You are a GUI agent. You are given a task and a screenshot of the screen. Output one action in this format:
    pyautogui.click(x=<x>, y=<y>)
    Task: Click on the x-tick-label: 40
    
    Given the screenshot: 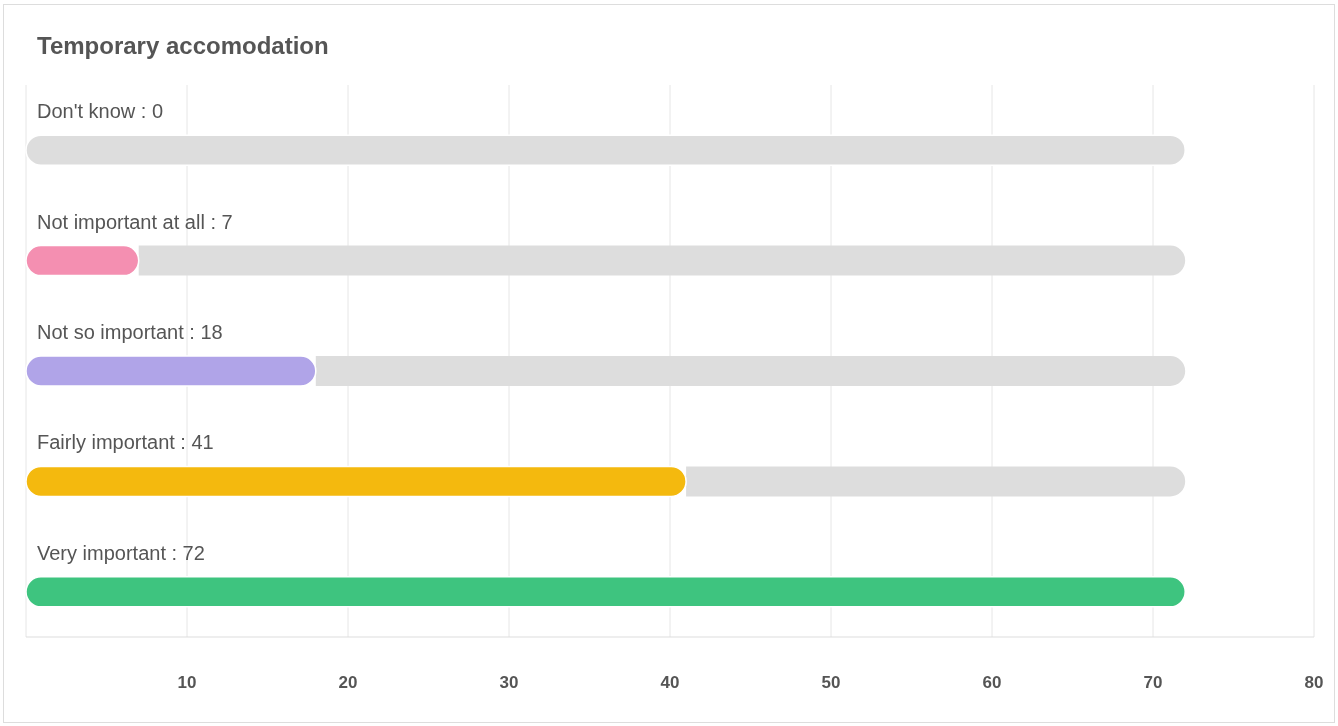 What is the action you would take?
    pyautogui.click(x=670, y=682)
    